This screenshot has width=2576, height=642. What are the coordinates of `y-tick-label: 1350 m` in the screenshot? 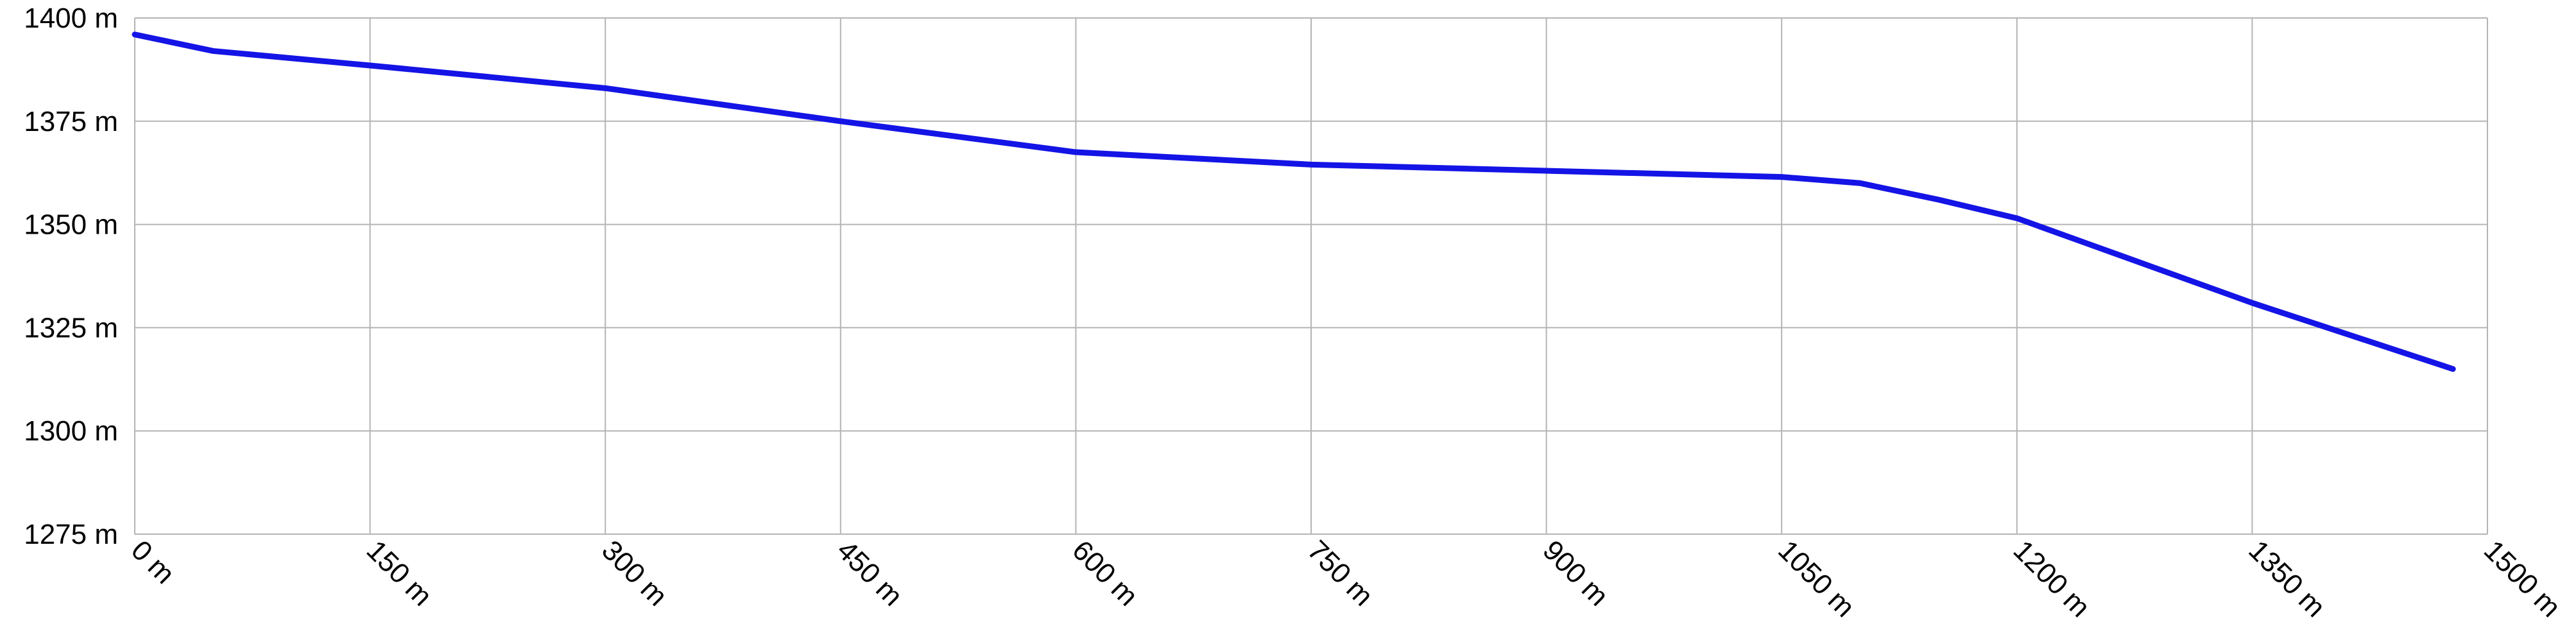 It's located at (71, 225).